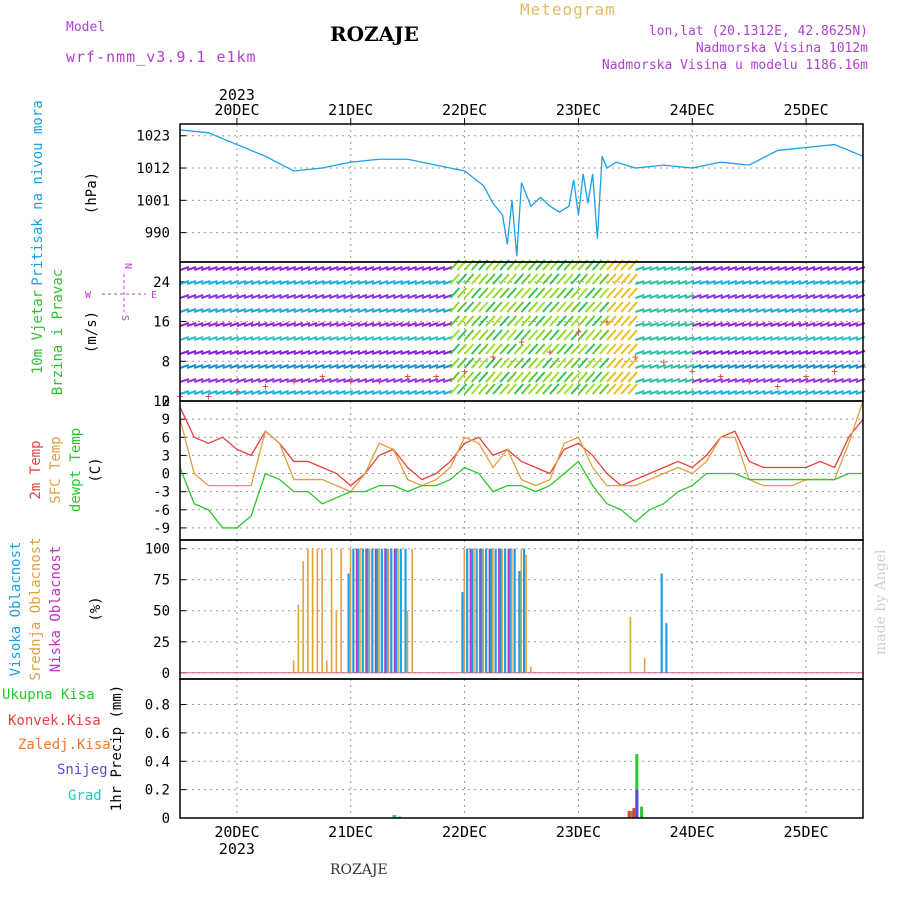 This screenshot has height=900, width=900. What do you see at coordinates (692, 832) in the screenshot?
I see `bottom-day-label: 24DEC` at bounding box center [692, 832].